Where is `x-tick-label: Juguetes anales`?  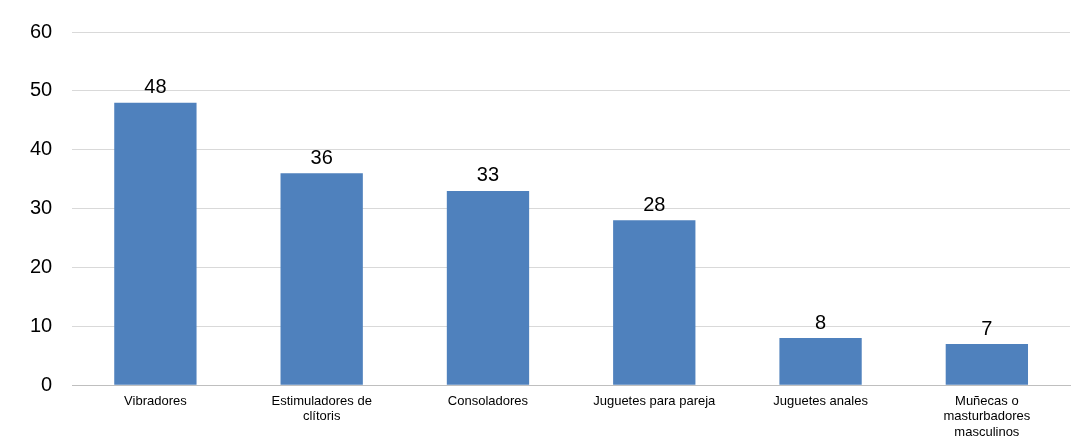 x-tick-label: Juguetes anales is located at coordinates (821, 400).